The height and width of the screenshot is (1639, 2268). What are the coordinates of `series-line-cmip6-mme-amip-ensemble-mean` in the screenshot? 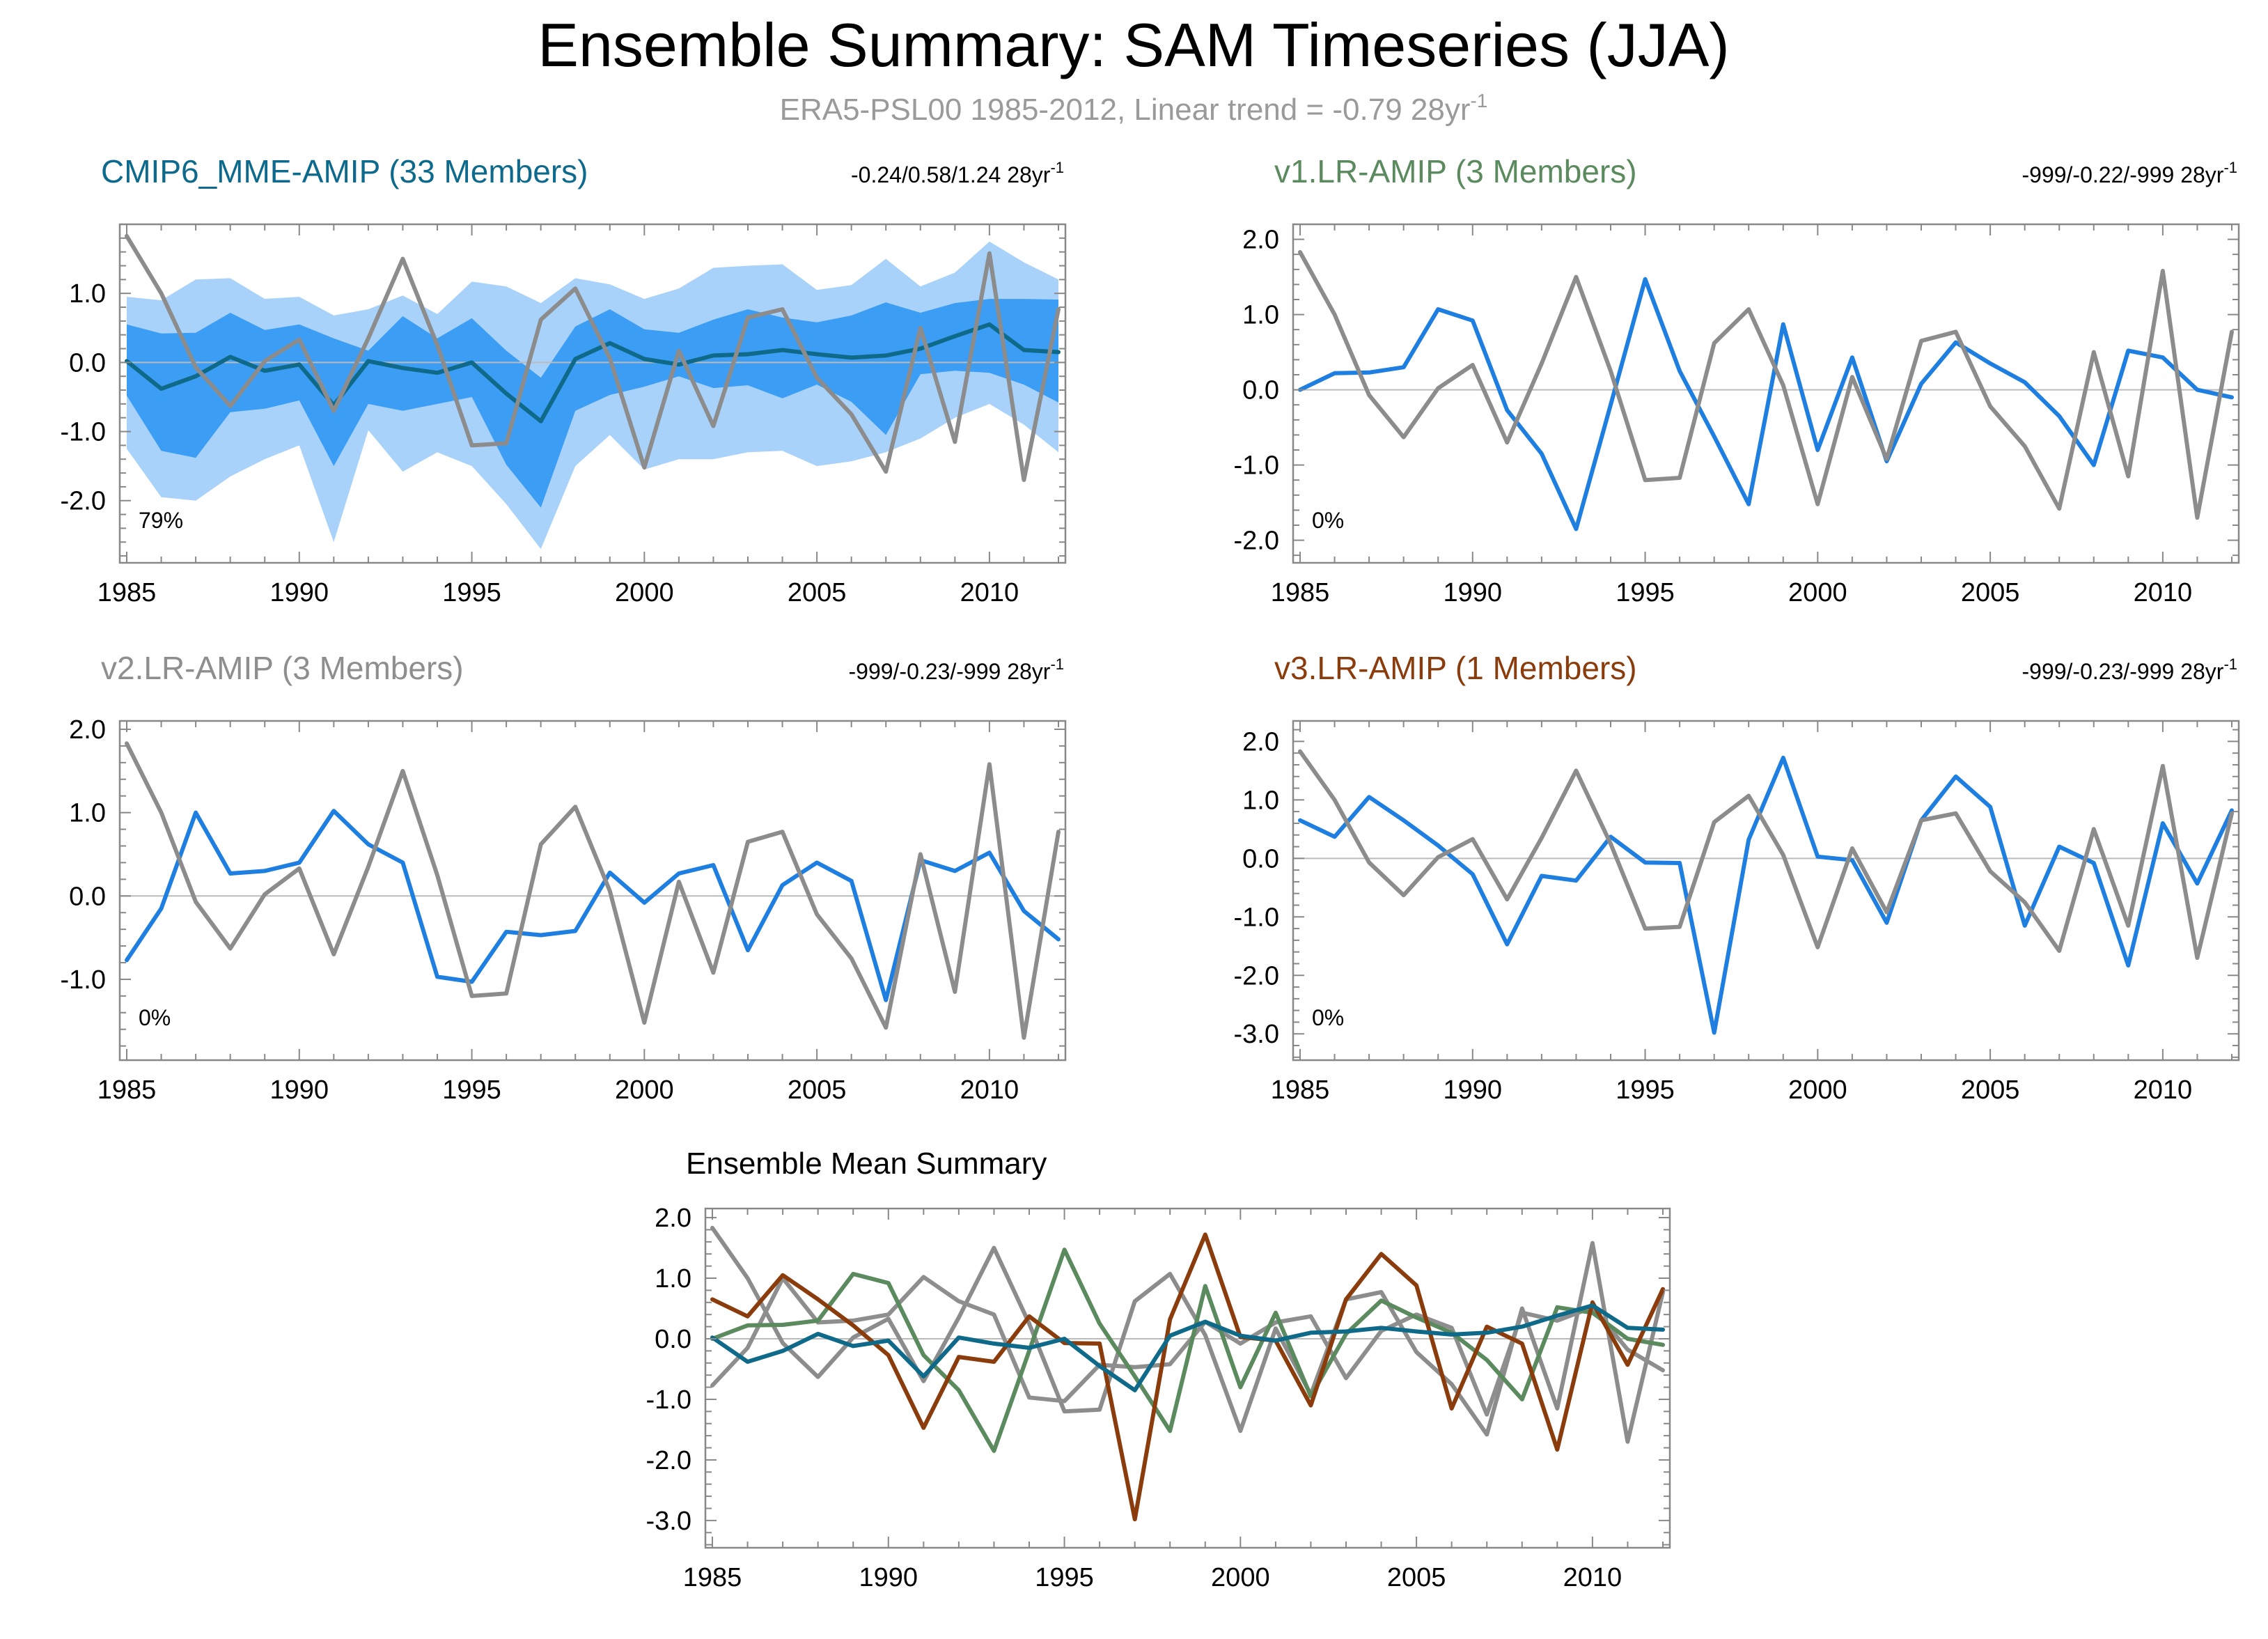 It's located at (593, 373).